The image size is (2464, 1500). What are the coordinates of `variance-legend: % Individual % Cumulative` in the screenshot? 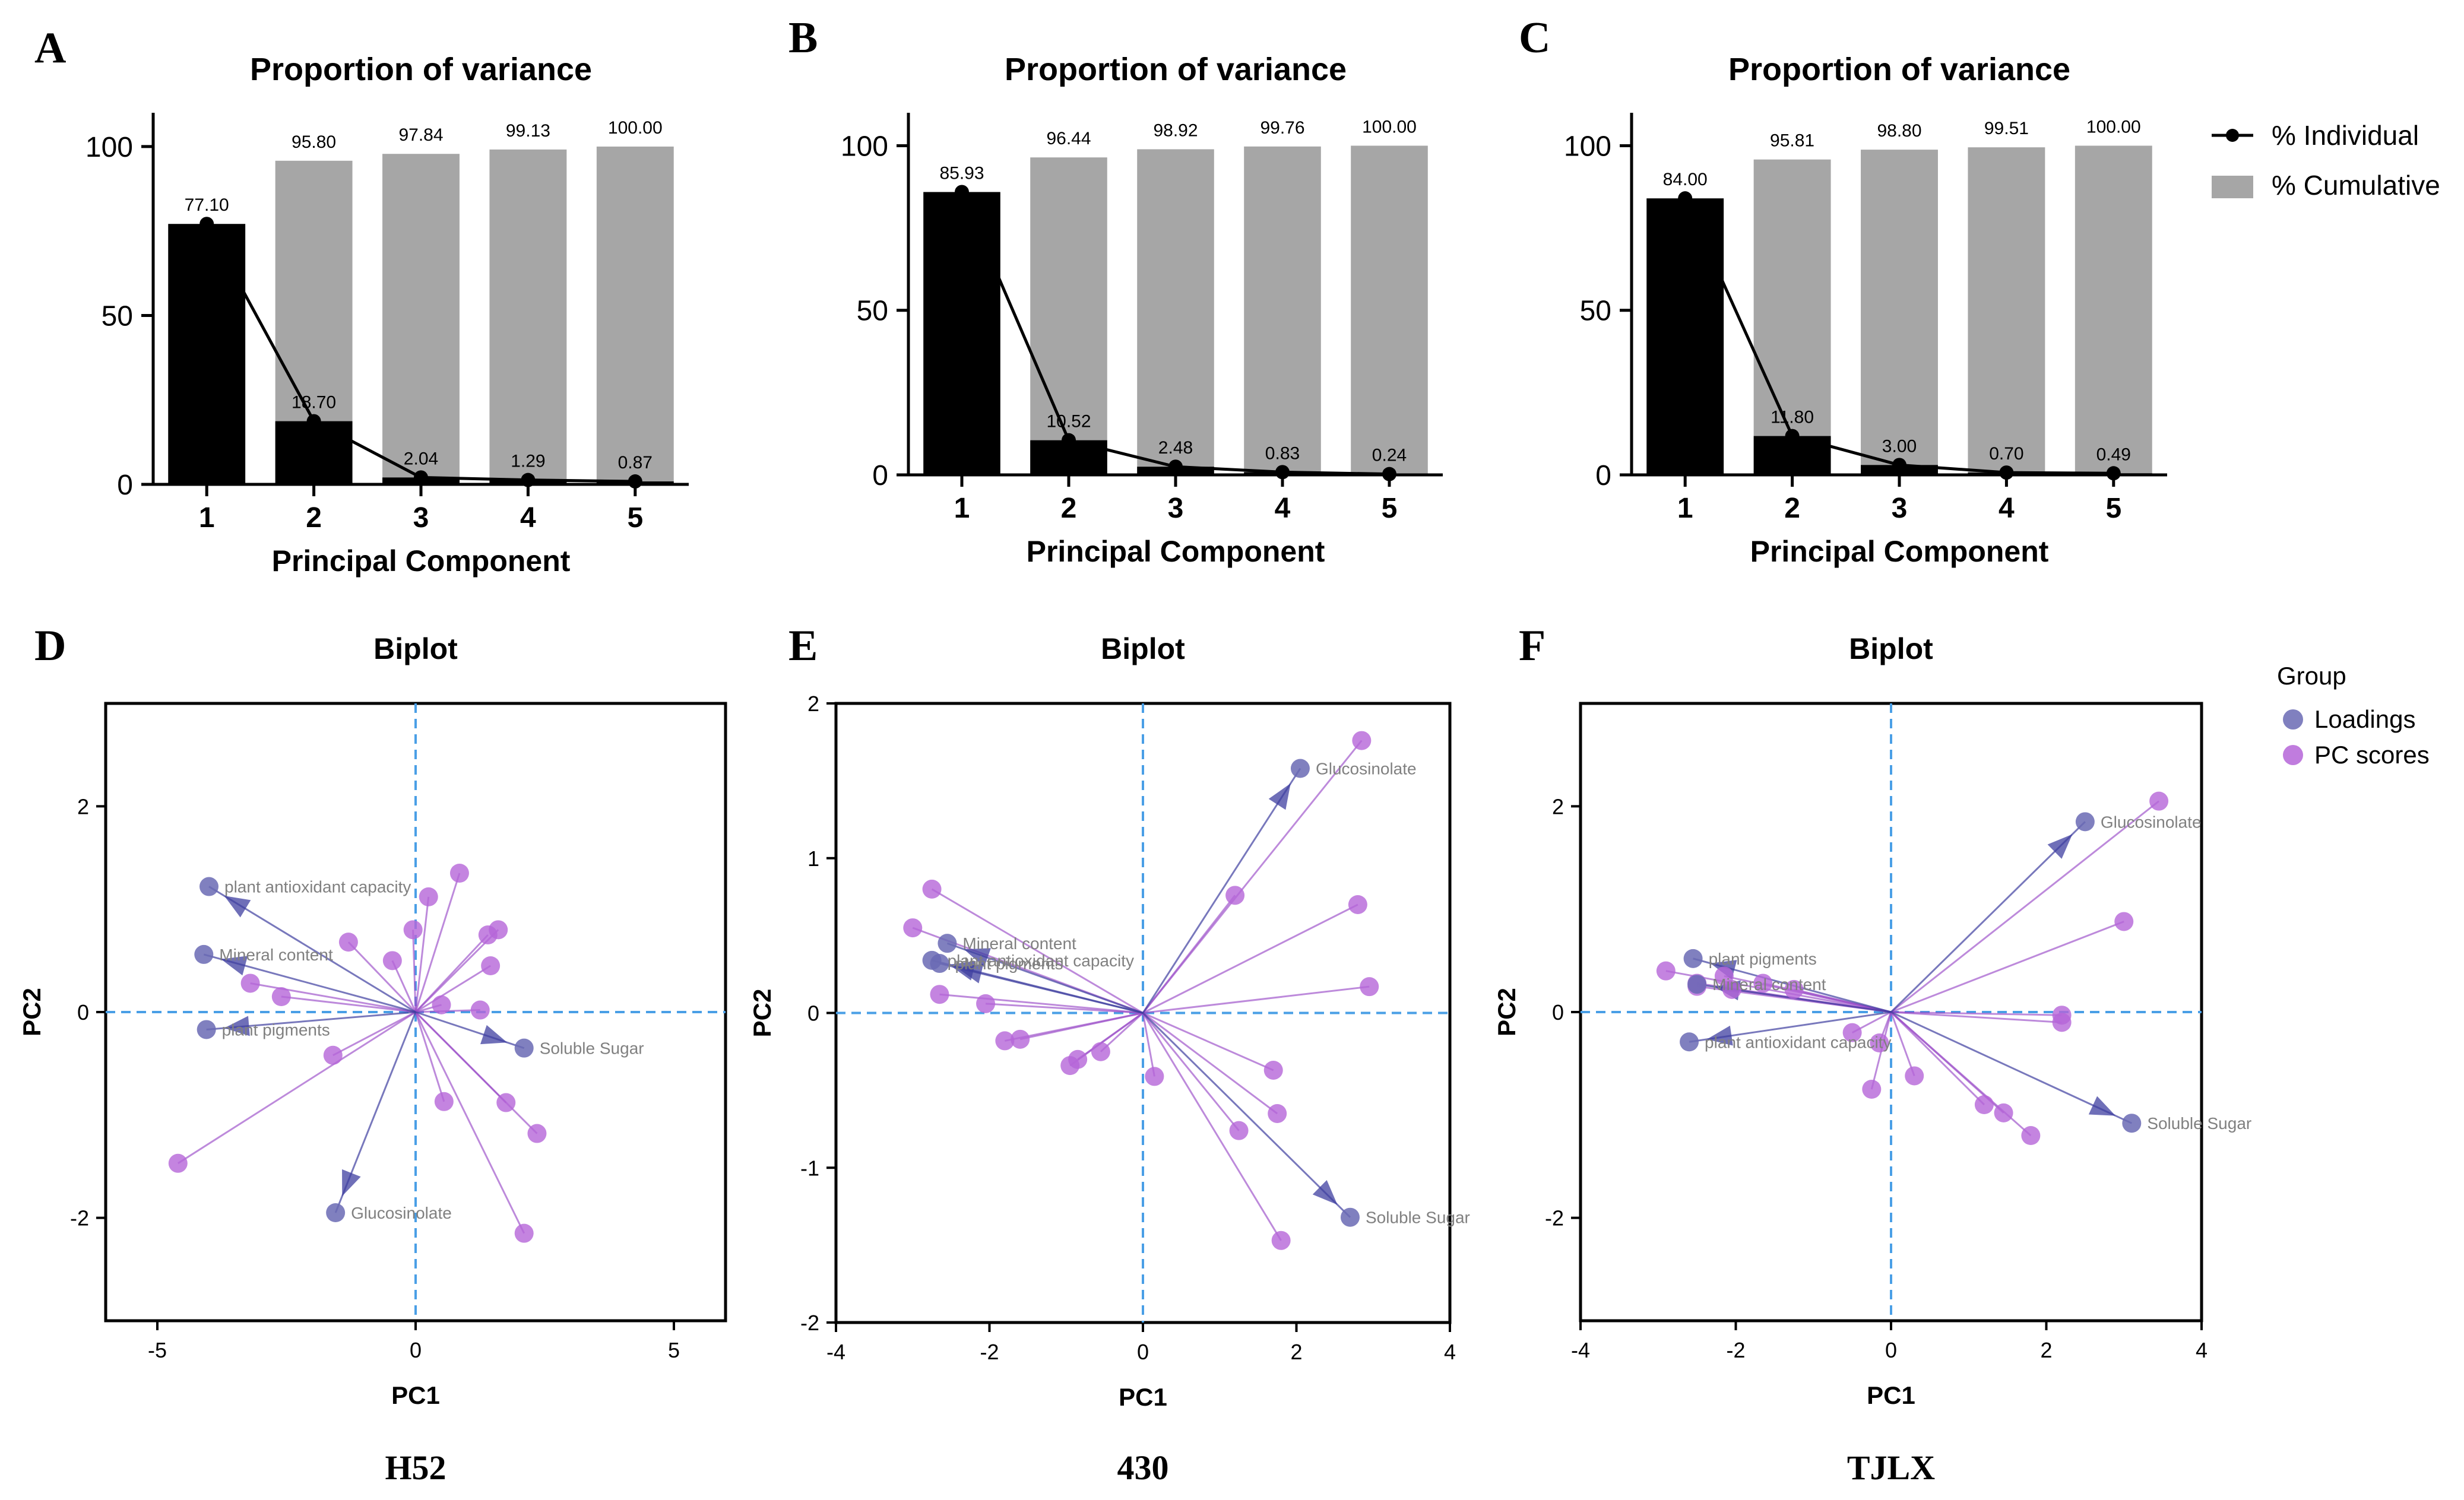 It's located at (2326, 160).